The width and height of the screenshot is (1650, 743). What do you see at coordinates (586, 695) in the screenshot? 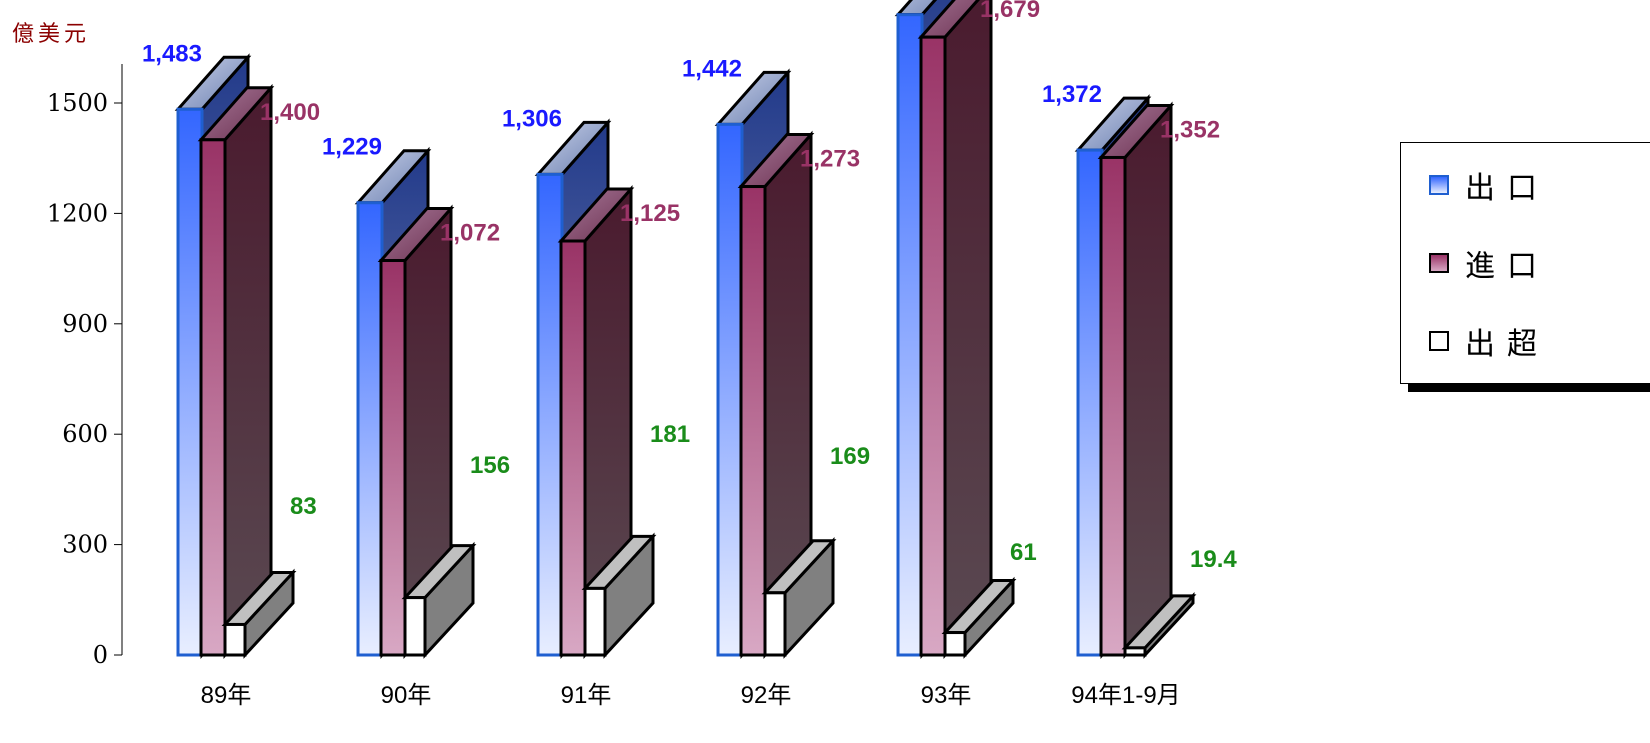
I see `x-tick-label: 91年` at bounding box center [586, 695].